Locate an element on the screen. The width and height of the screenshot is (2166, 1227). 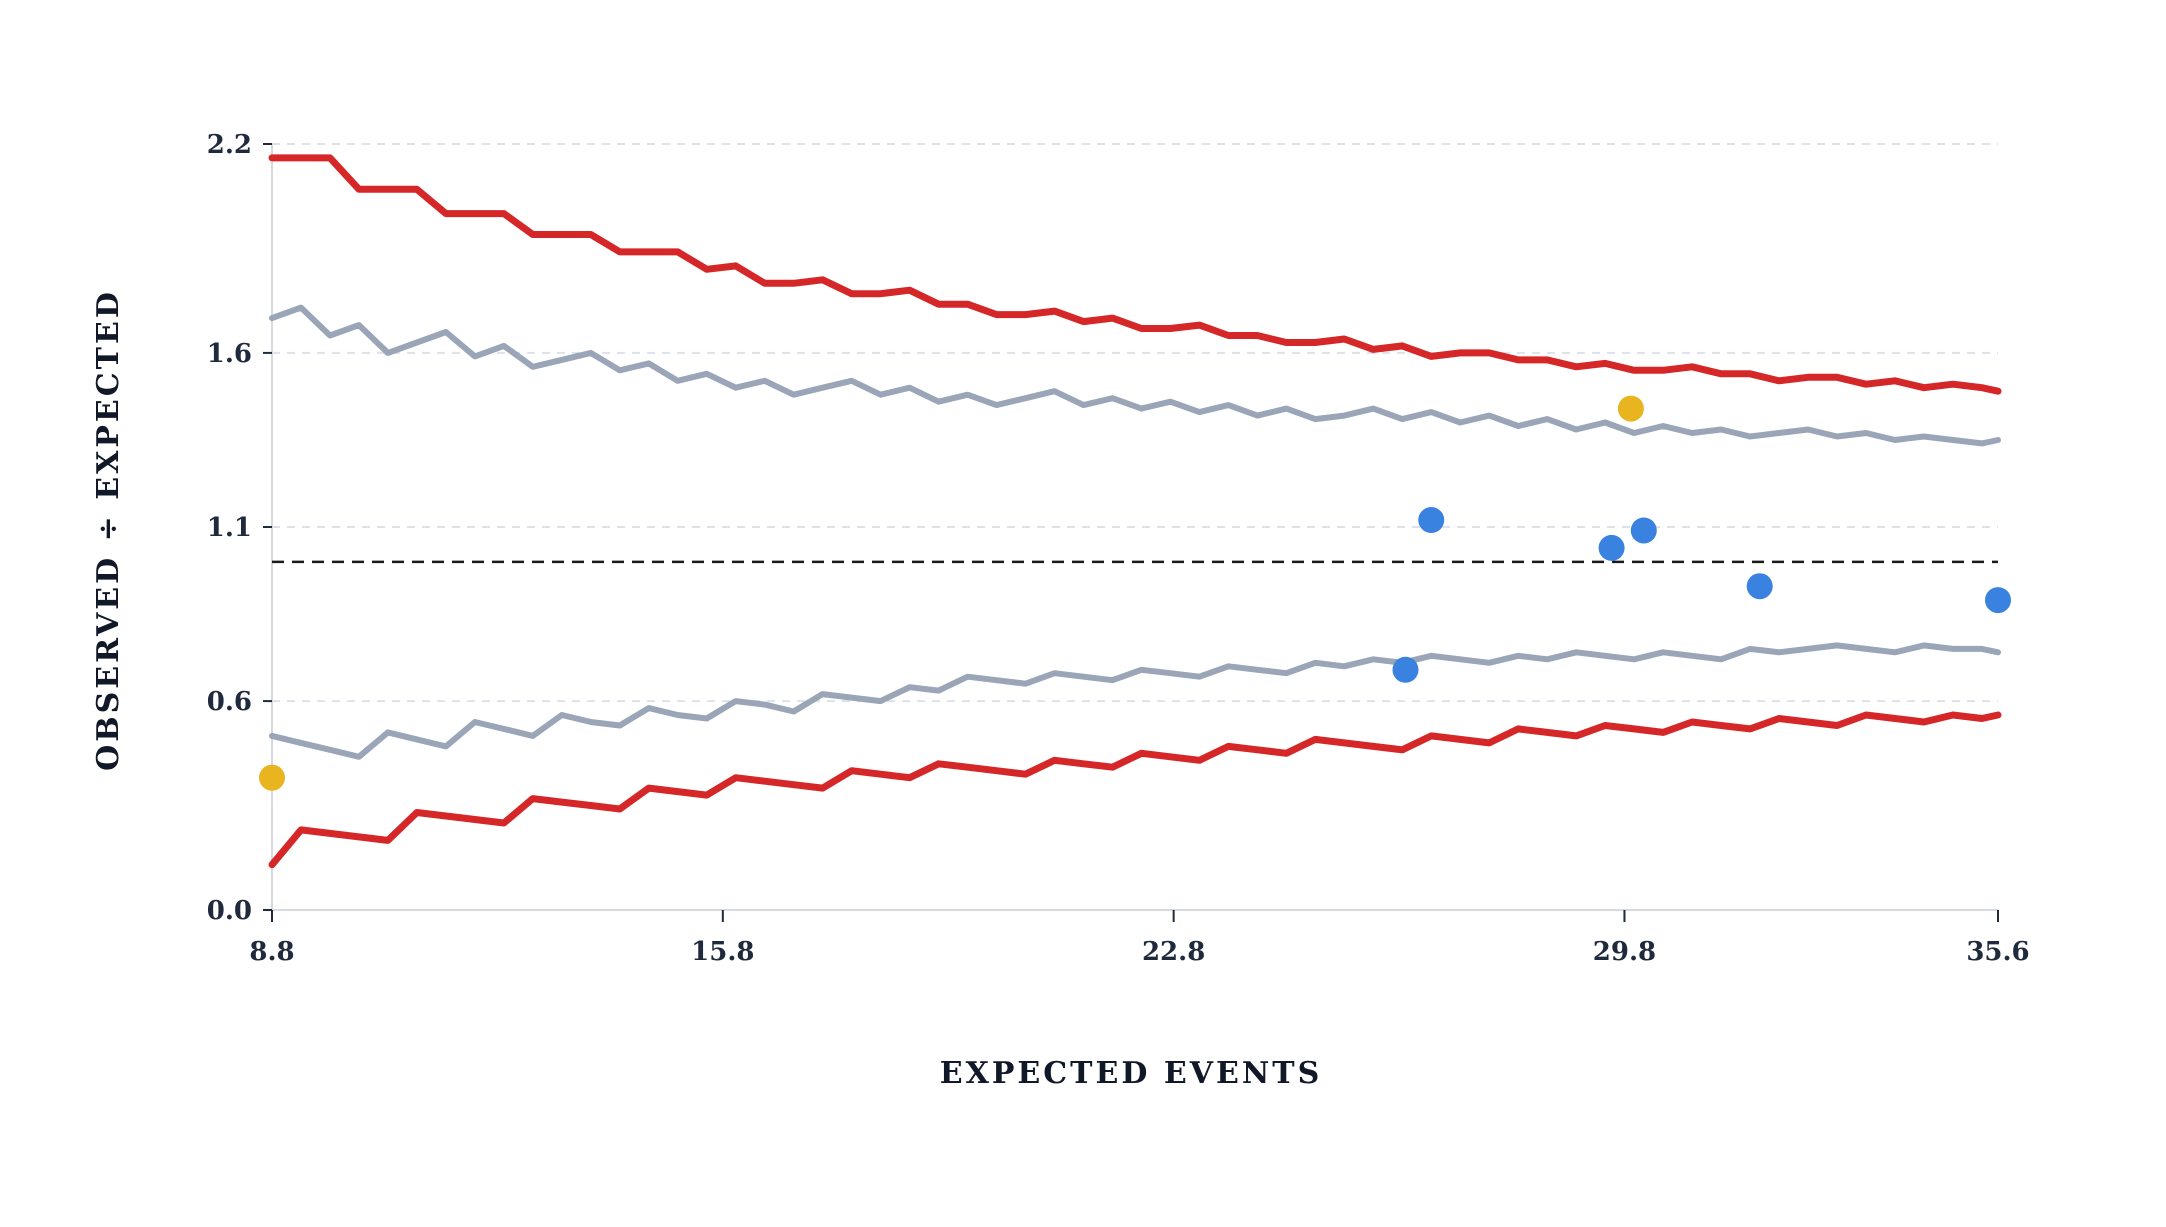
x-tick-label-0: 8.8 is located at coordinates (271, 952).